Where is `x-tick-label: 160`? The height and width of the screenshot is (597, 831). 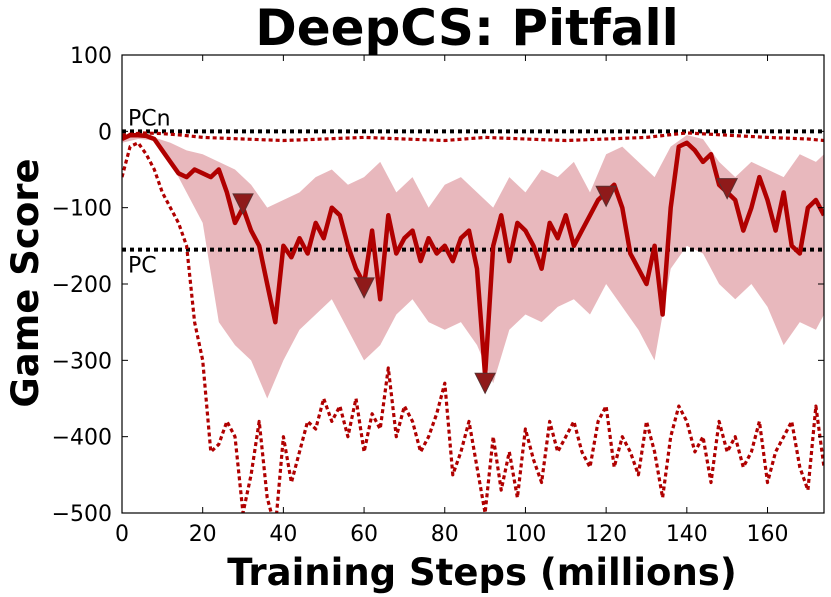 x-tick-label: 160 is located at coordinates (768, 534).